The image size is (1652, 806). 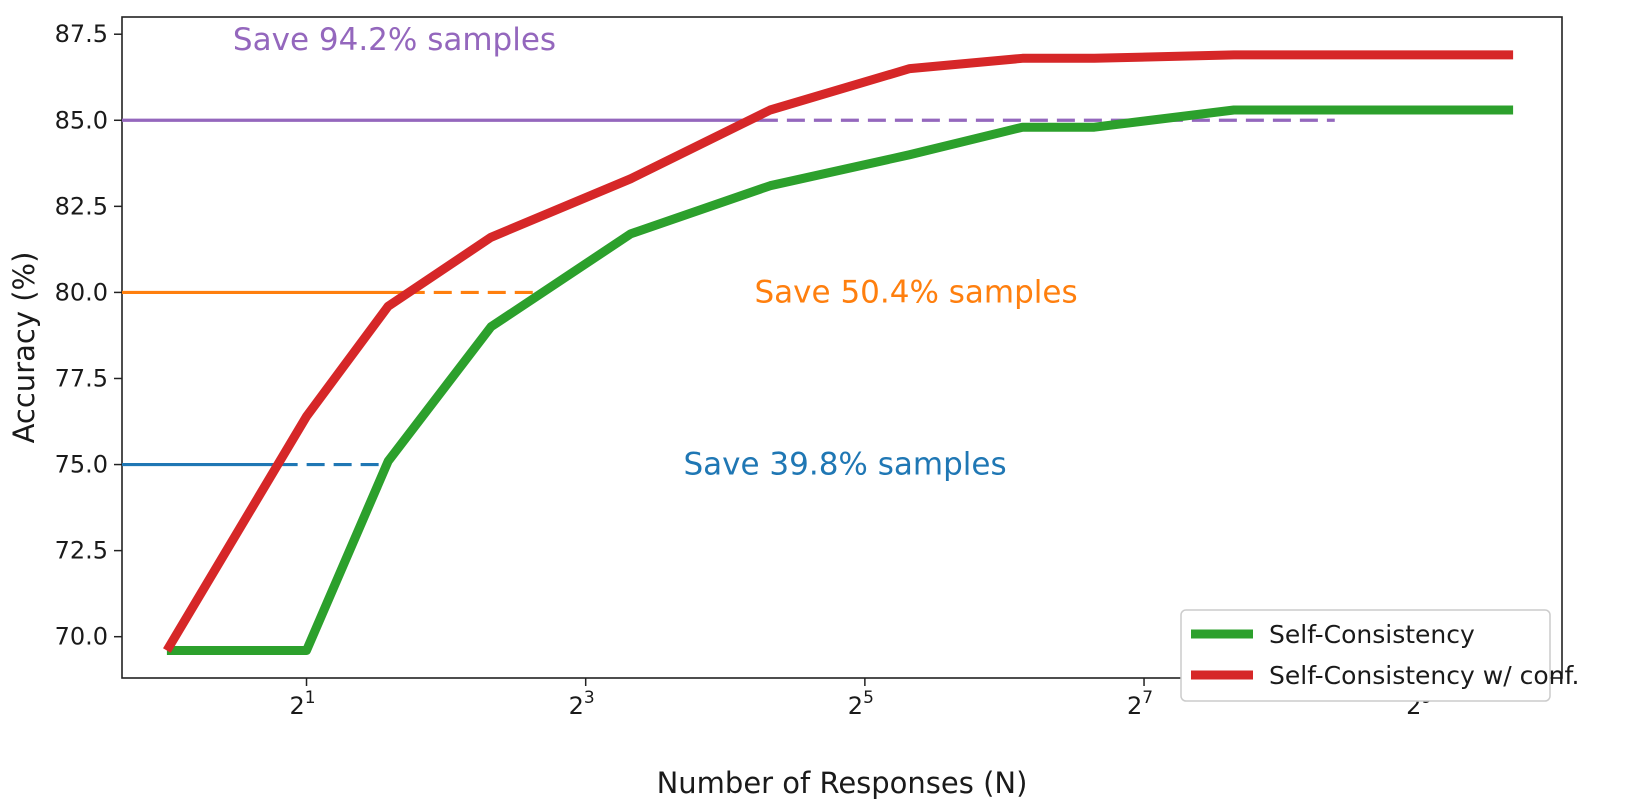 I want to click on y-tick-label-5: 82.5, so click(x=81, y=206).